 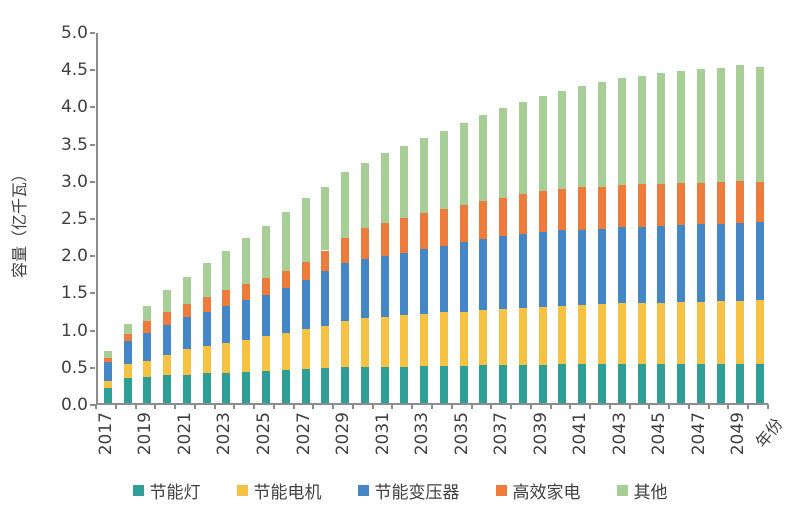 I want to click on bar-segment-2033, so click(x=424, y=339).